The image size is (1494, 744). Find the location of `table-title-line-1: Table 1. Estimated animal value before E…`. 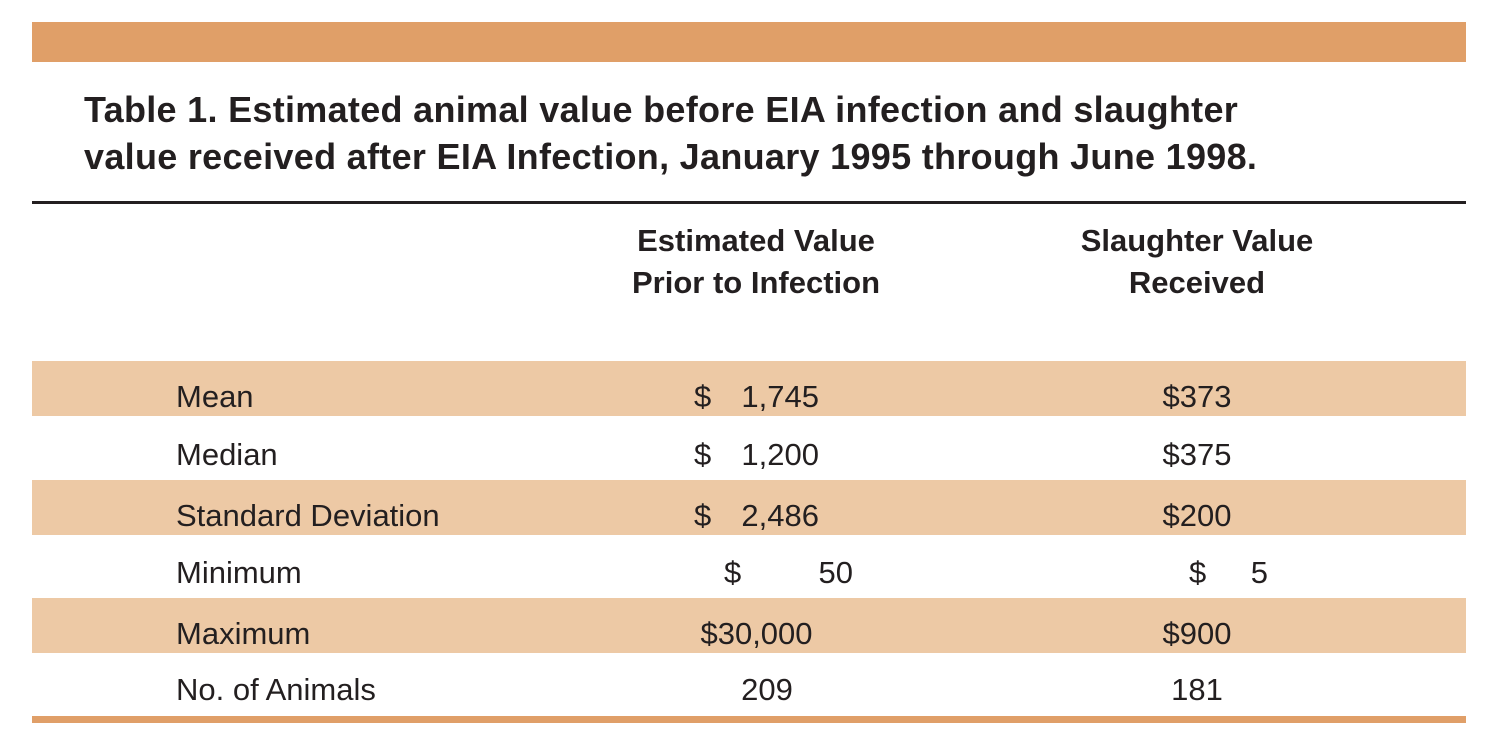

table-title-line-1: Table 1. Estimated animal value before E… is located at coordinates (661, 109).